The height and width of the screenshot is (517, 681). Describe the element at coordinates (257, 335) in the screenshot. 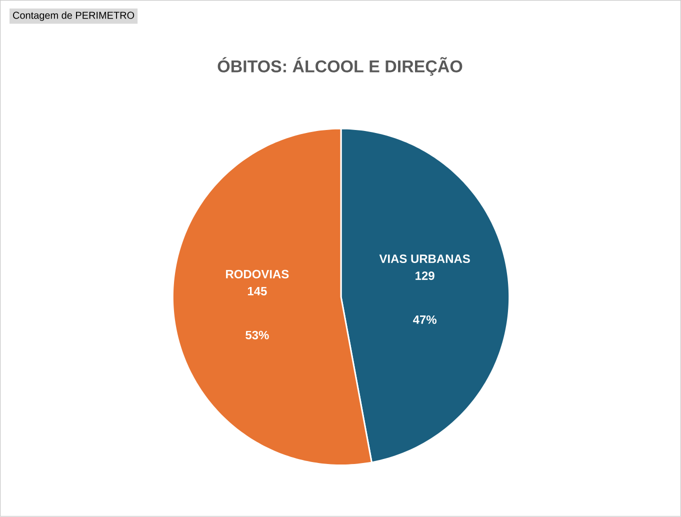

I see `text: 53%` at that location.